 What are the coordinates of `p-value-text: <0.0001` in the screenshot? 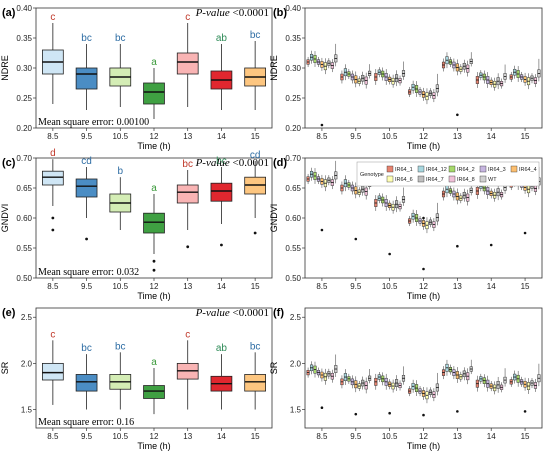 It's located at (251, 13).